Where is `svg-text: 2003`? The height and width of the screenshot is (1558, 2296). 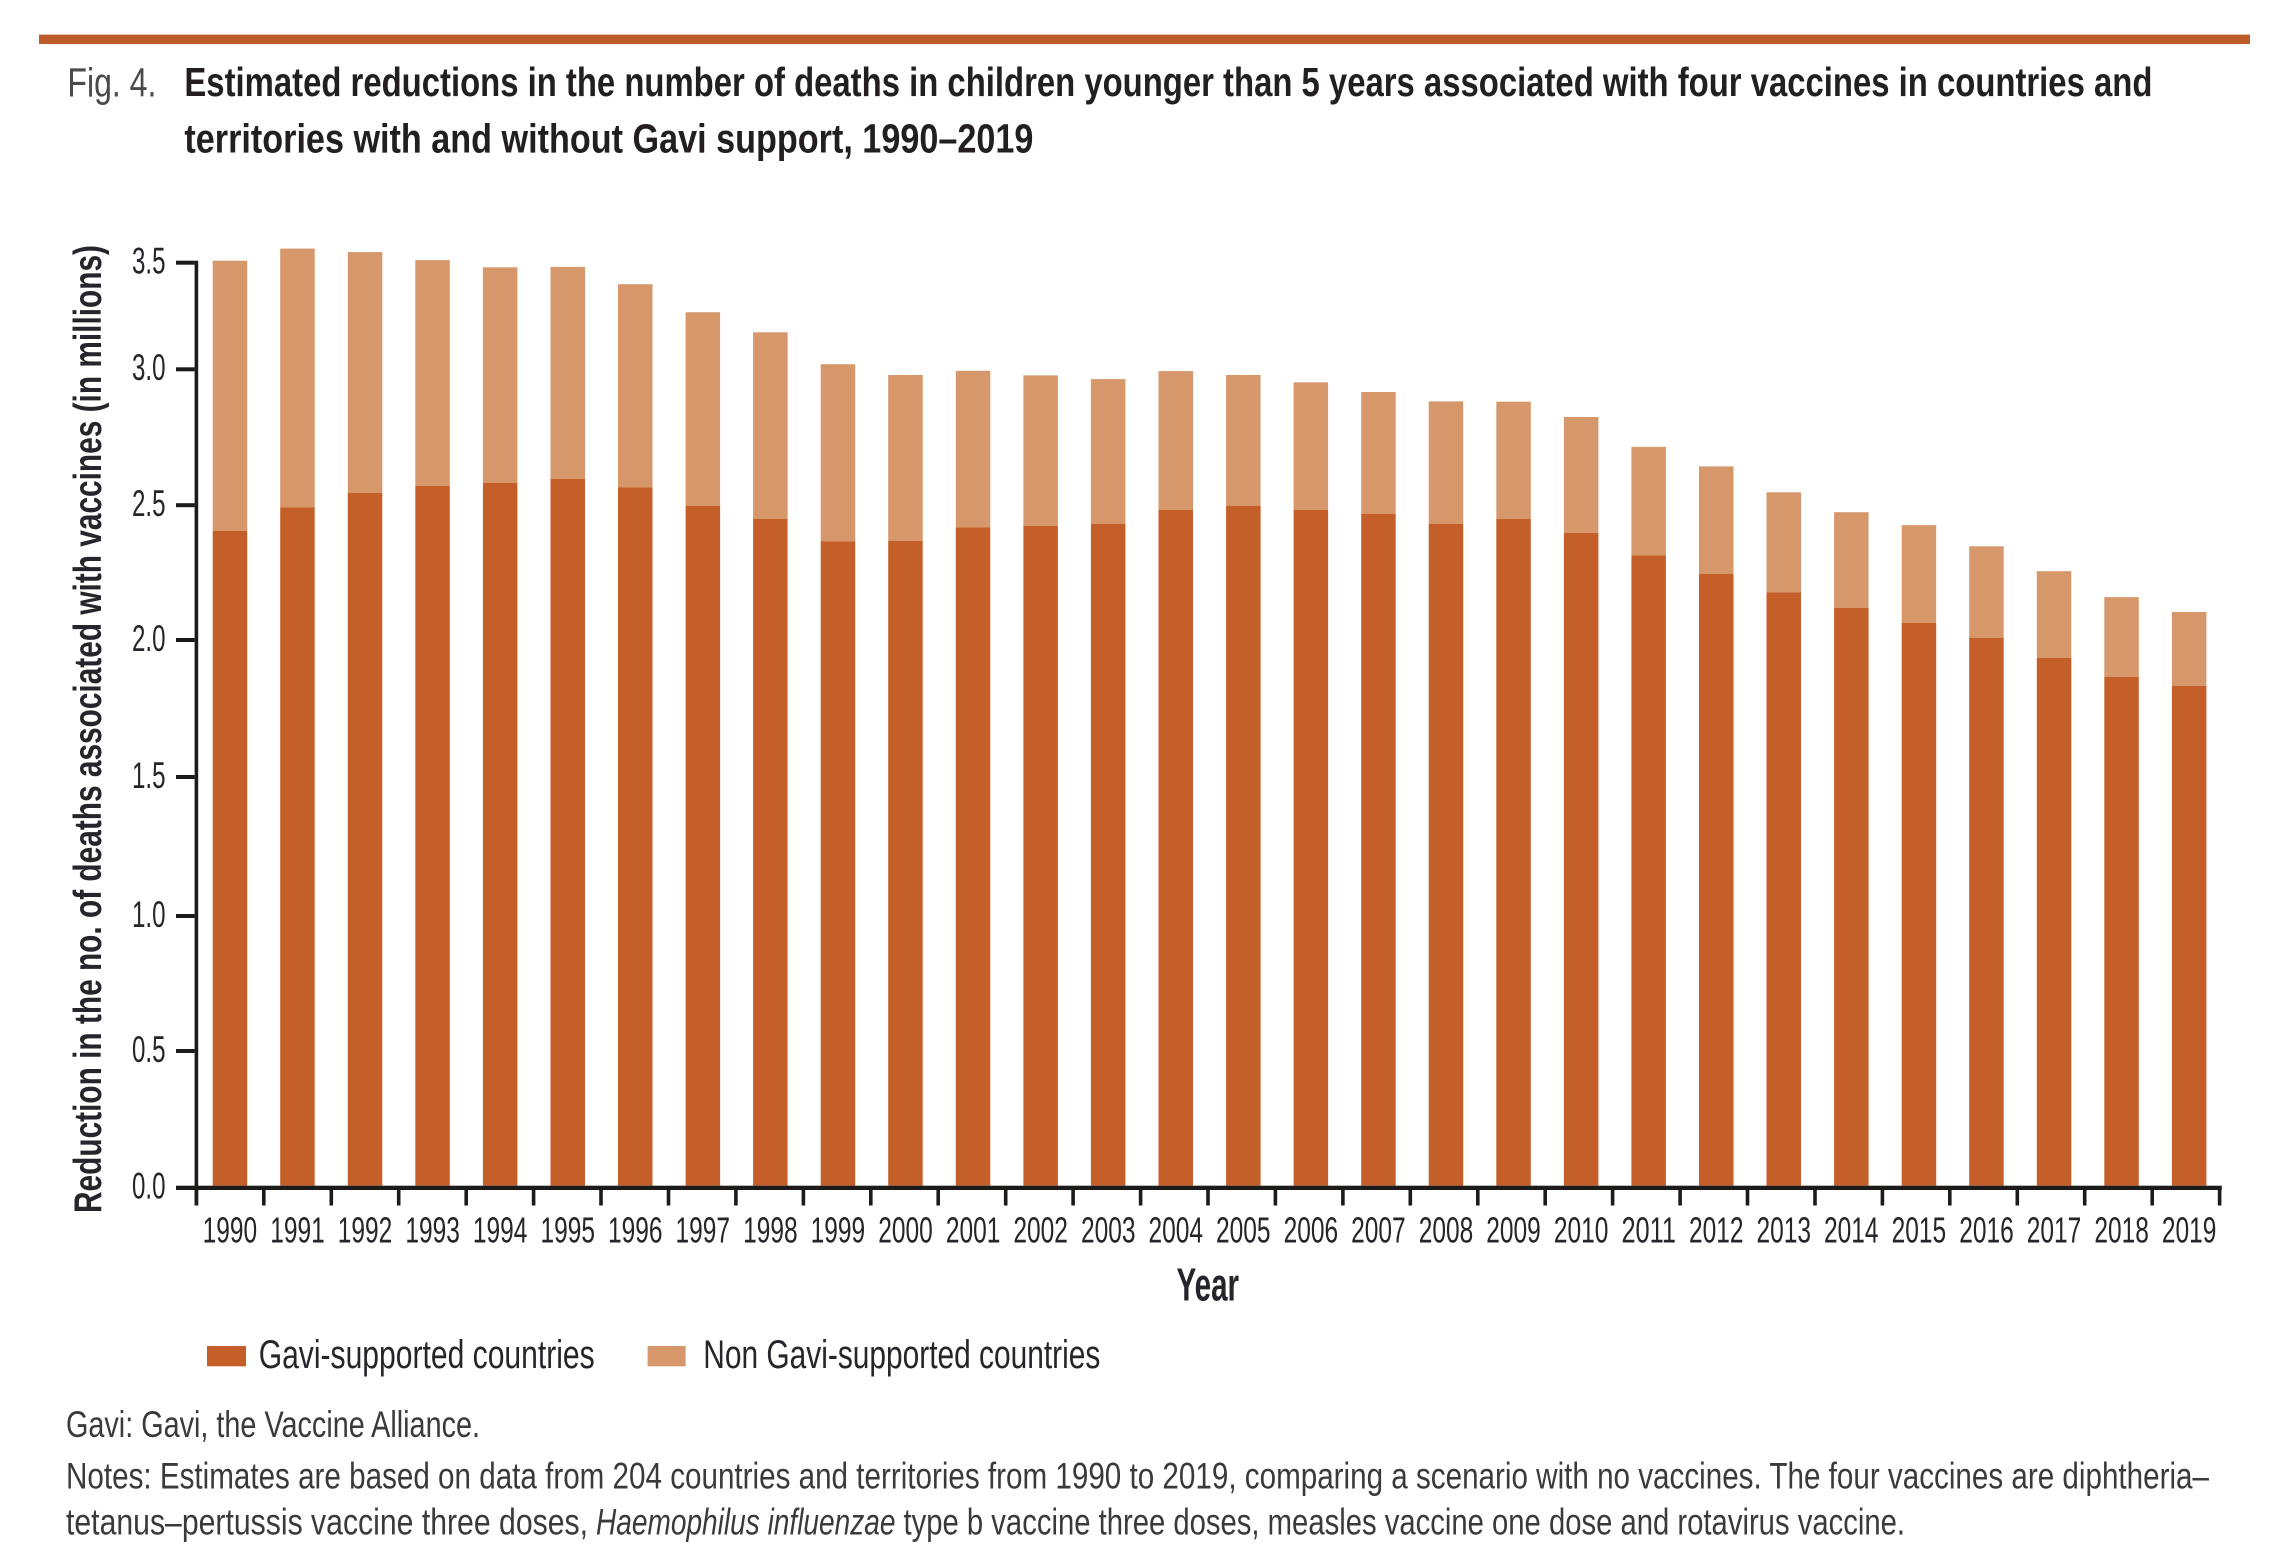
svg-text: 2003 is located at coordinates (1108, 1230).